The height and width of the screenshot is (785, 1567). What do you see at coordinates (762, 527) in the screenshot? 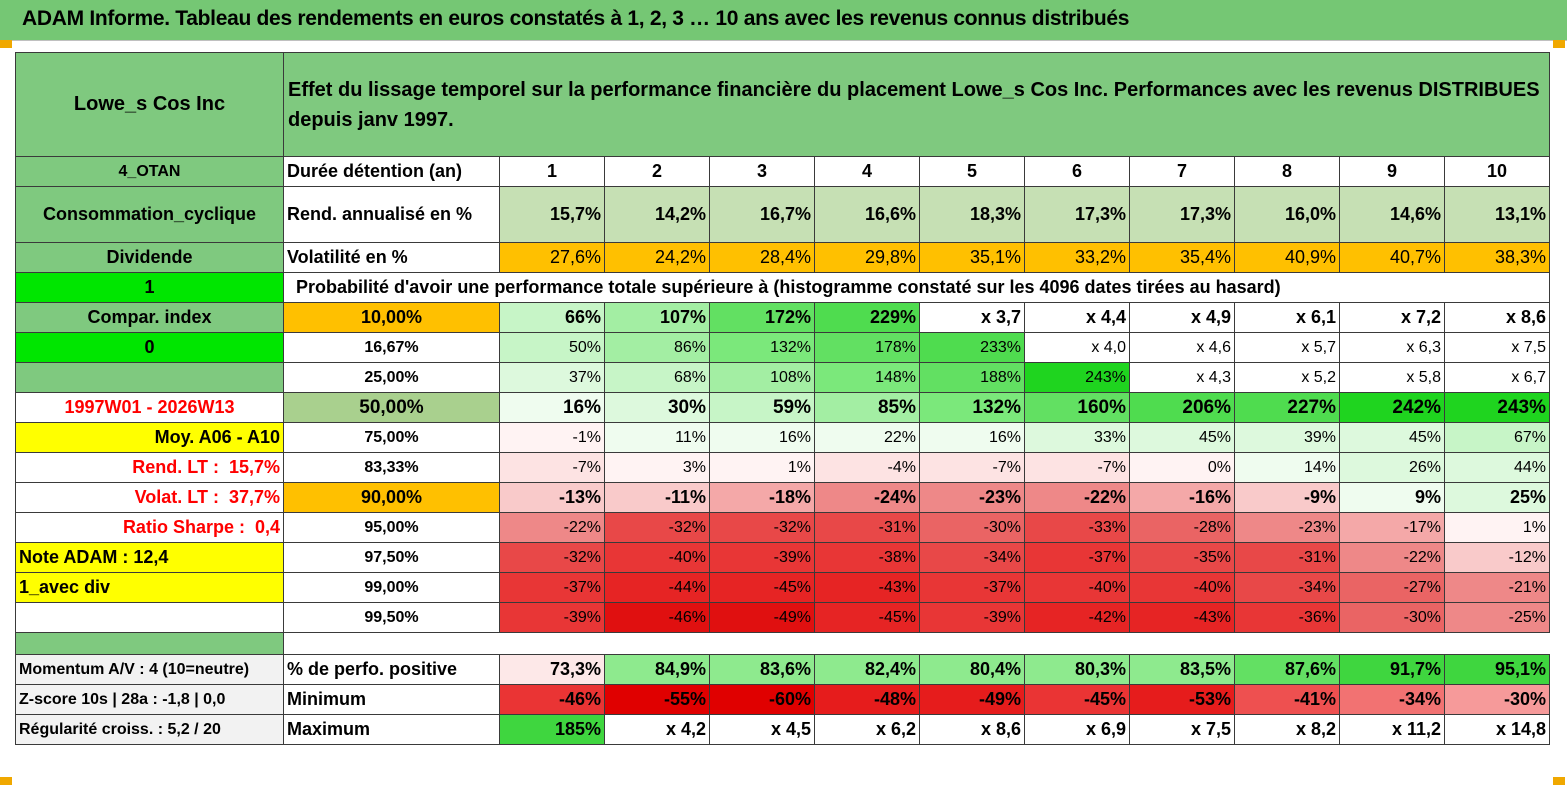
I see `probability-cell: -32%` at bounding box center [762, 527].